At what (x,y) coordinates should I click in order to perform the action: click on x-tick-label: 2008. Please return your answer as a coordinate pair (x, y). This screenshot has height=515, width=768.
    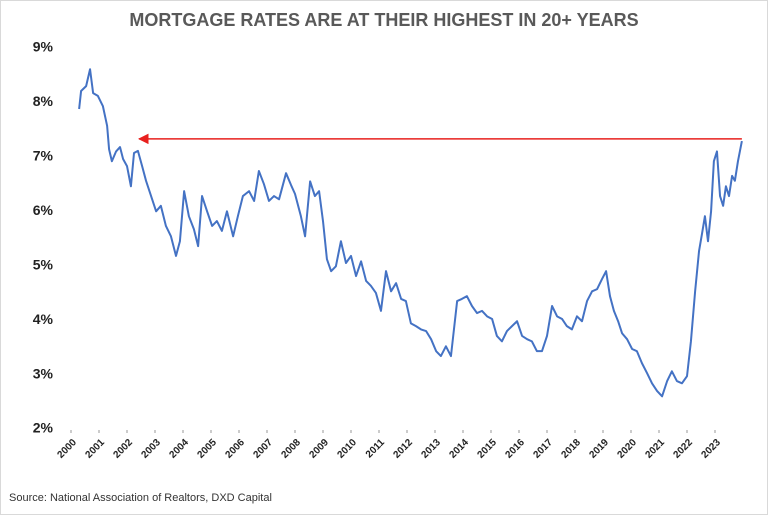
    Looking at the image, I should click on (291, 449).